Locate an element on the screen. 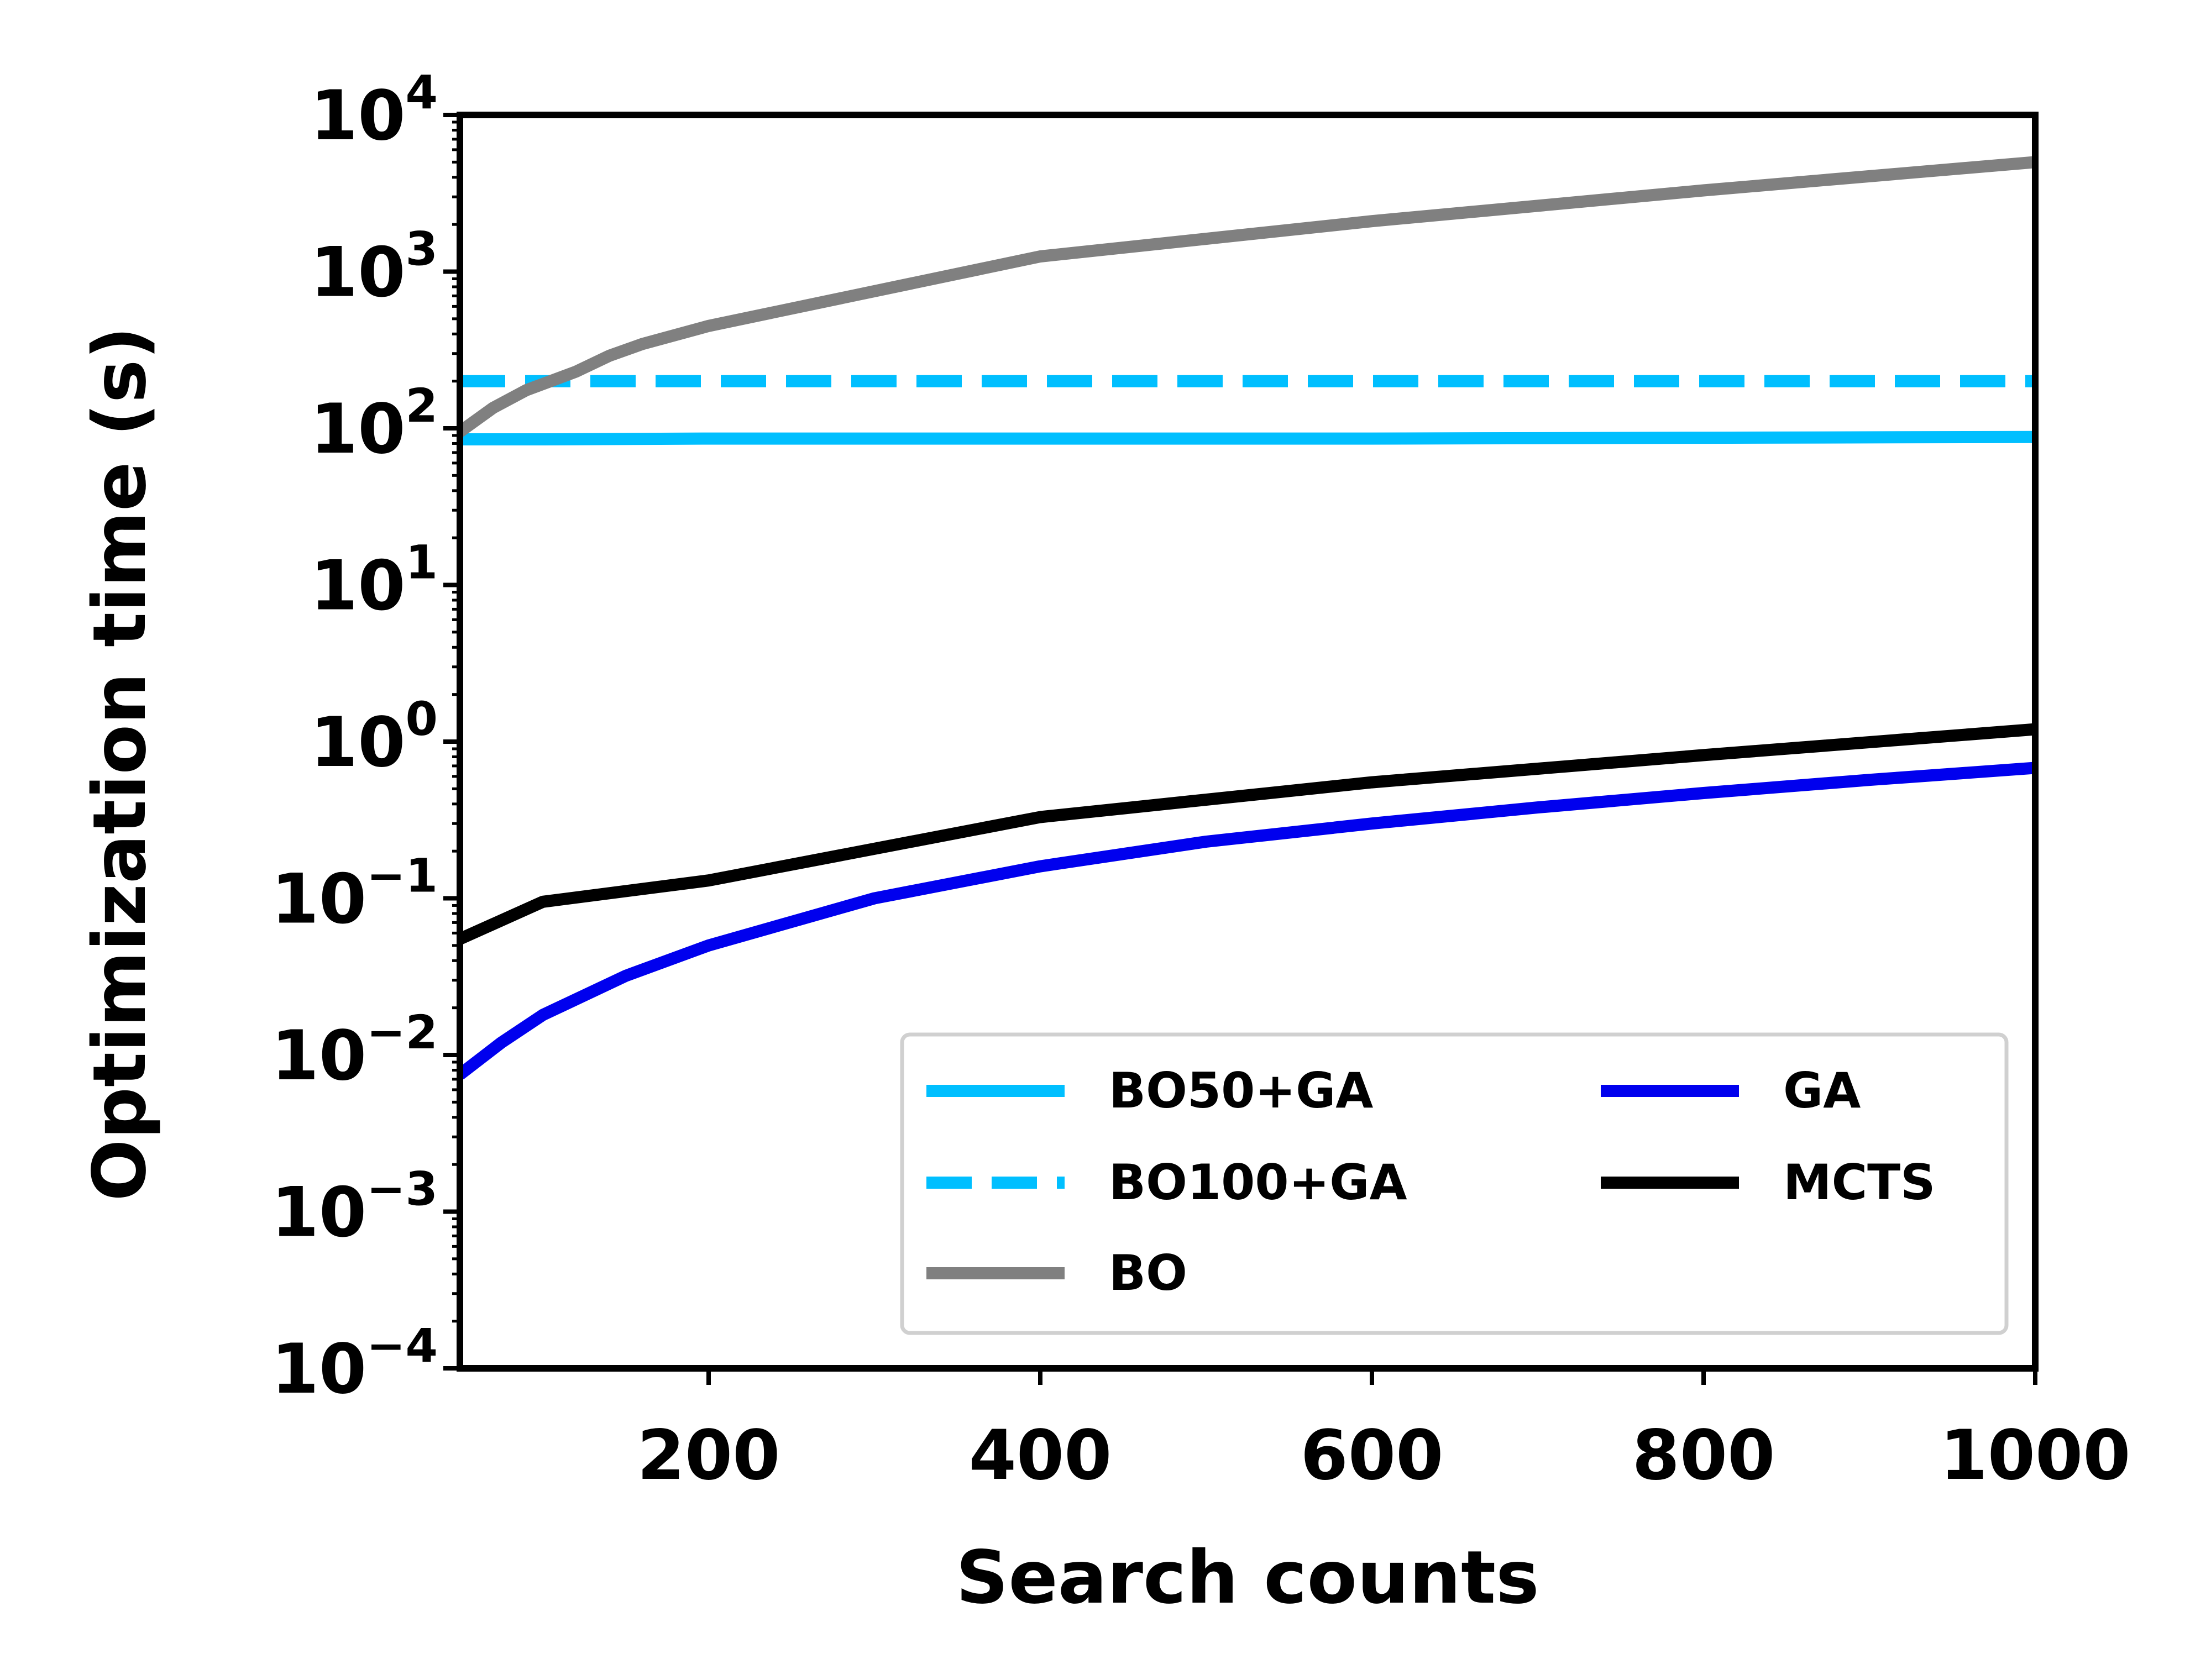 This screenshot has width=2211, height=1680. x-tick-label: 600 is located at coordinates (1372, 1455).